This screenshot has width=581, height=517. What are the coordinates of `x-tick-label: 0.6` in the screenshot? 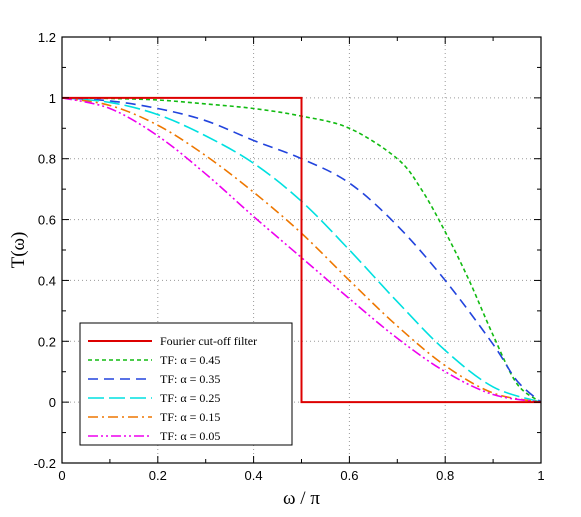 It's located at (349, 475).